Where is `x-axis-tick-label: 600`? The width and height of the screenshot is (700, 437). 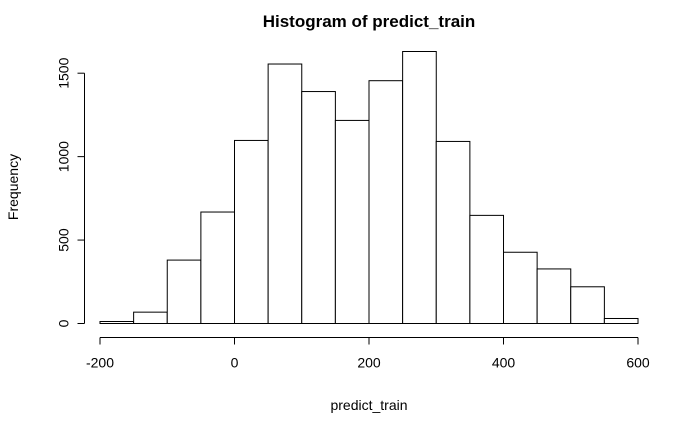
x-axis-tick-label: 600 is located at coordinates (638, 363).